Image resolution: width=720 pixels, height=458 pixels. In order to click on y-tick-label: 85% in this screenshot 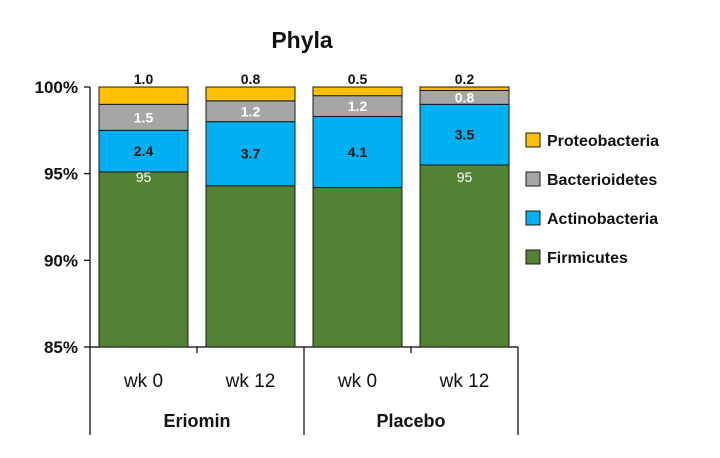, I will do `click(61, 347)`.